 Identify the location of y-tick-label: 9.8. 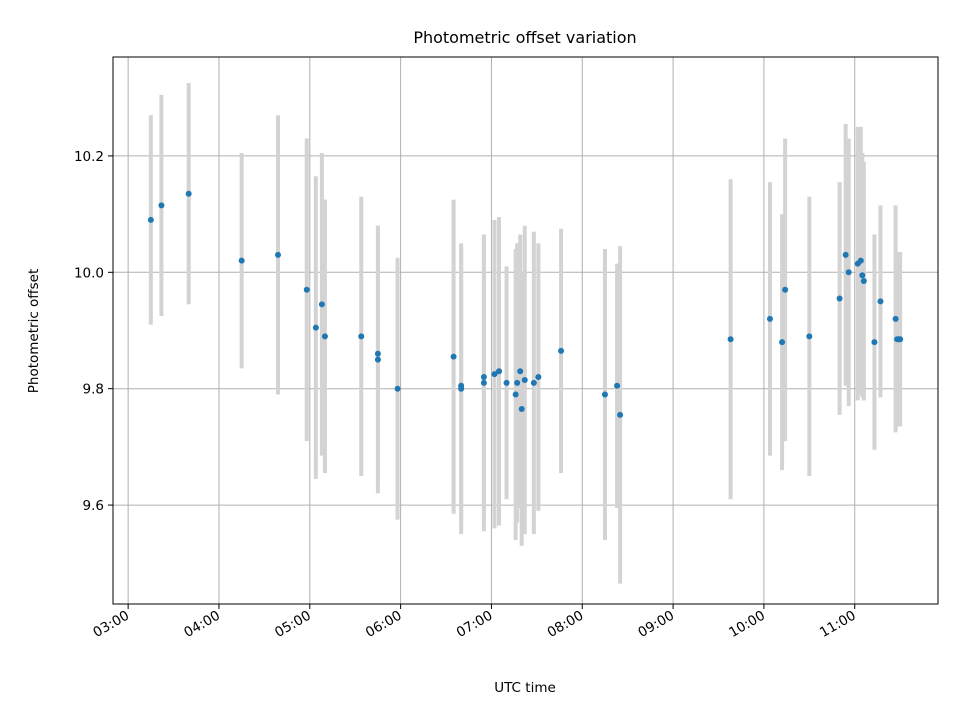
(93, 390).